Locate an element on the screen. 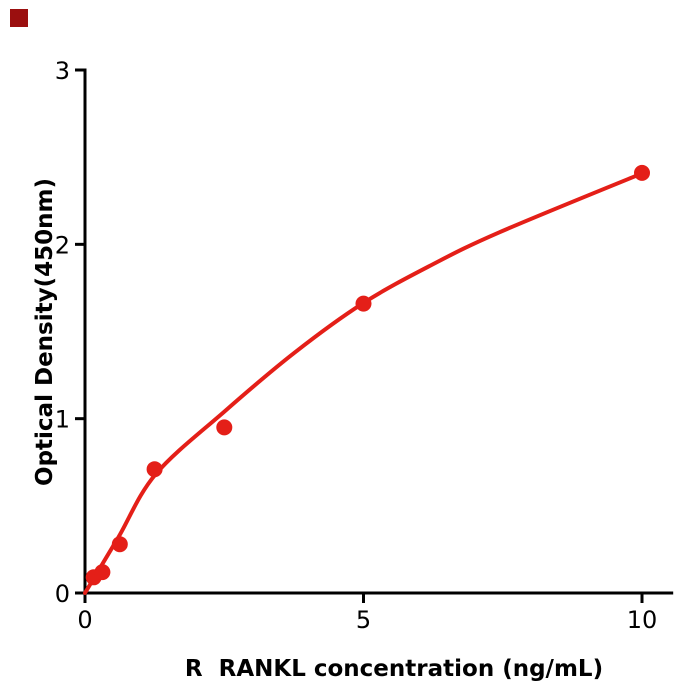  y-tick-label: 0 is located at coordinates (62, 594).